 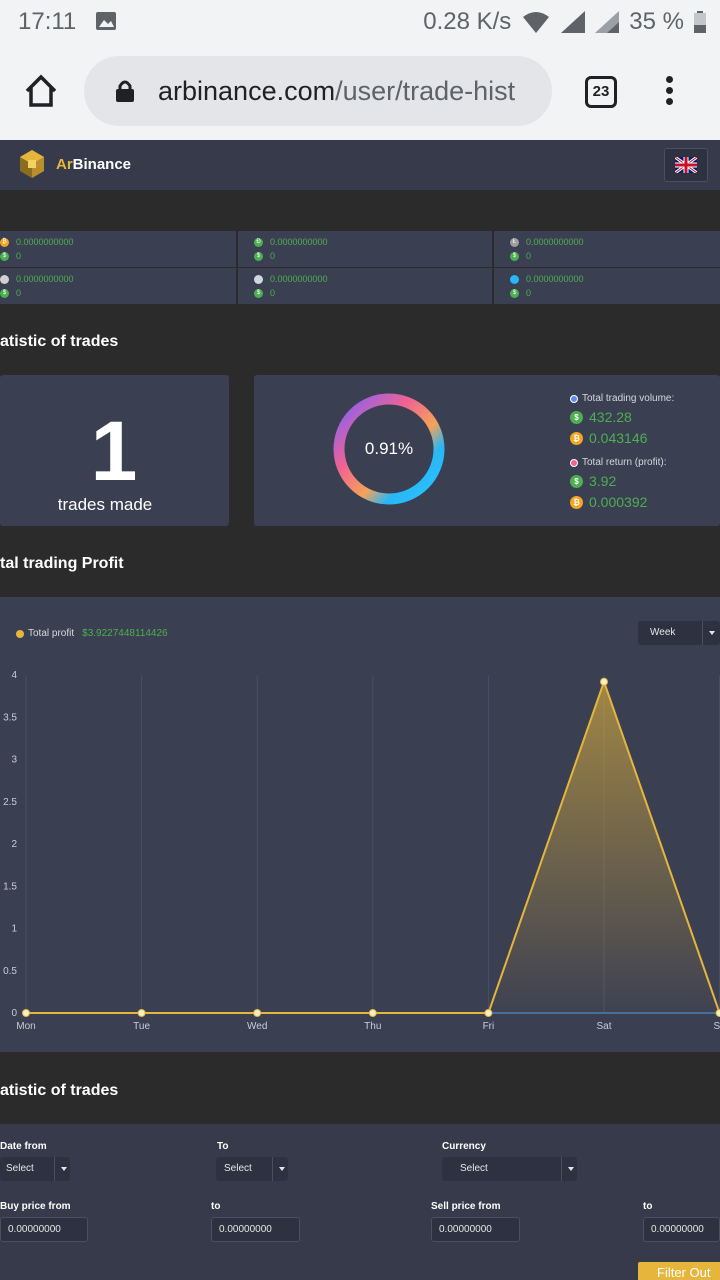 What do you see at coordinates (59, 341) in the screenshot?
I see `section-title-statistics: atistic of trades` at bounding box center [59, 341].